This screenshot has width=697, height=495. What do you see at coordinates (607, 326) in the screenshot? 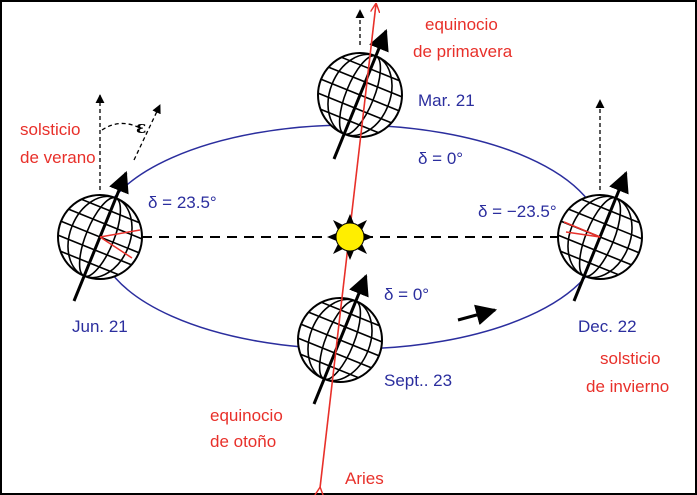
I see `label: Dec. 22` at bounding box center [607, 326].